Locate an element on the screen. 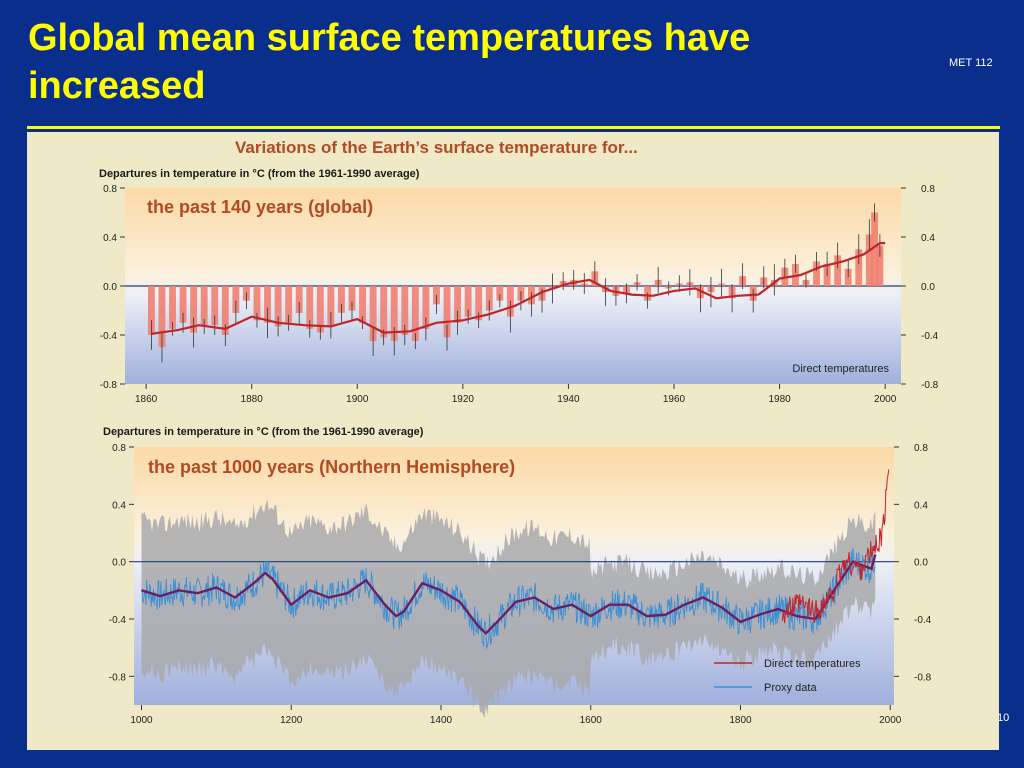  series-proxy-smoothed is located at coordinates (509, 594).